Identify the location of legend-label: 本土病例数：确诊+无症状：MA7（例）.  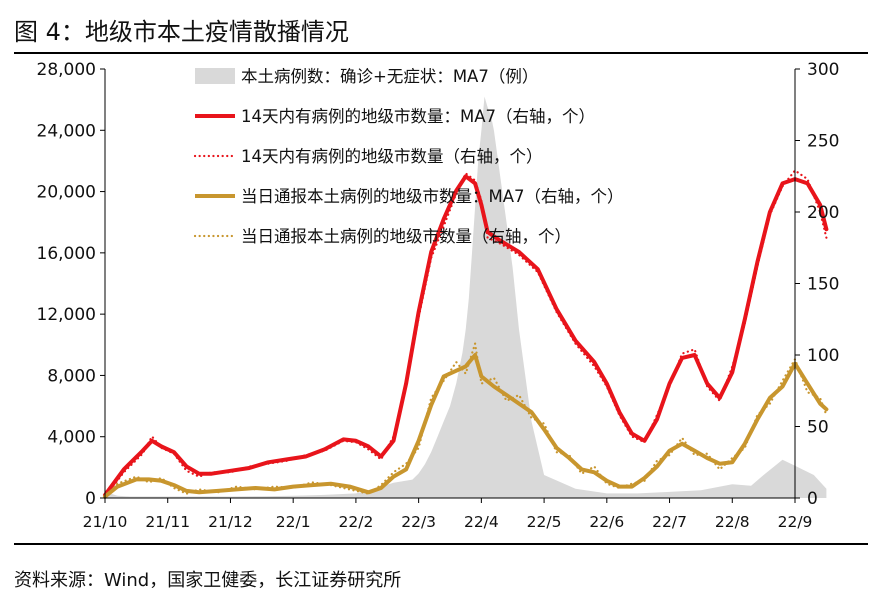
(389, 76).